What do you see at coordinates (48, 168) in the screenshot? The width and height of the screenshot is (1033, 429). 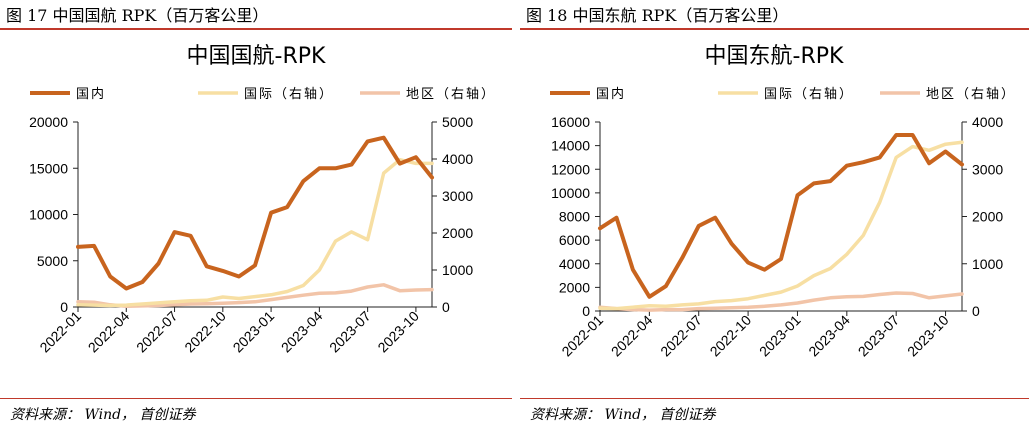 I see `y-left-tick-label: 15000` at bounding box center [48, 168].